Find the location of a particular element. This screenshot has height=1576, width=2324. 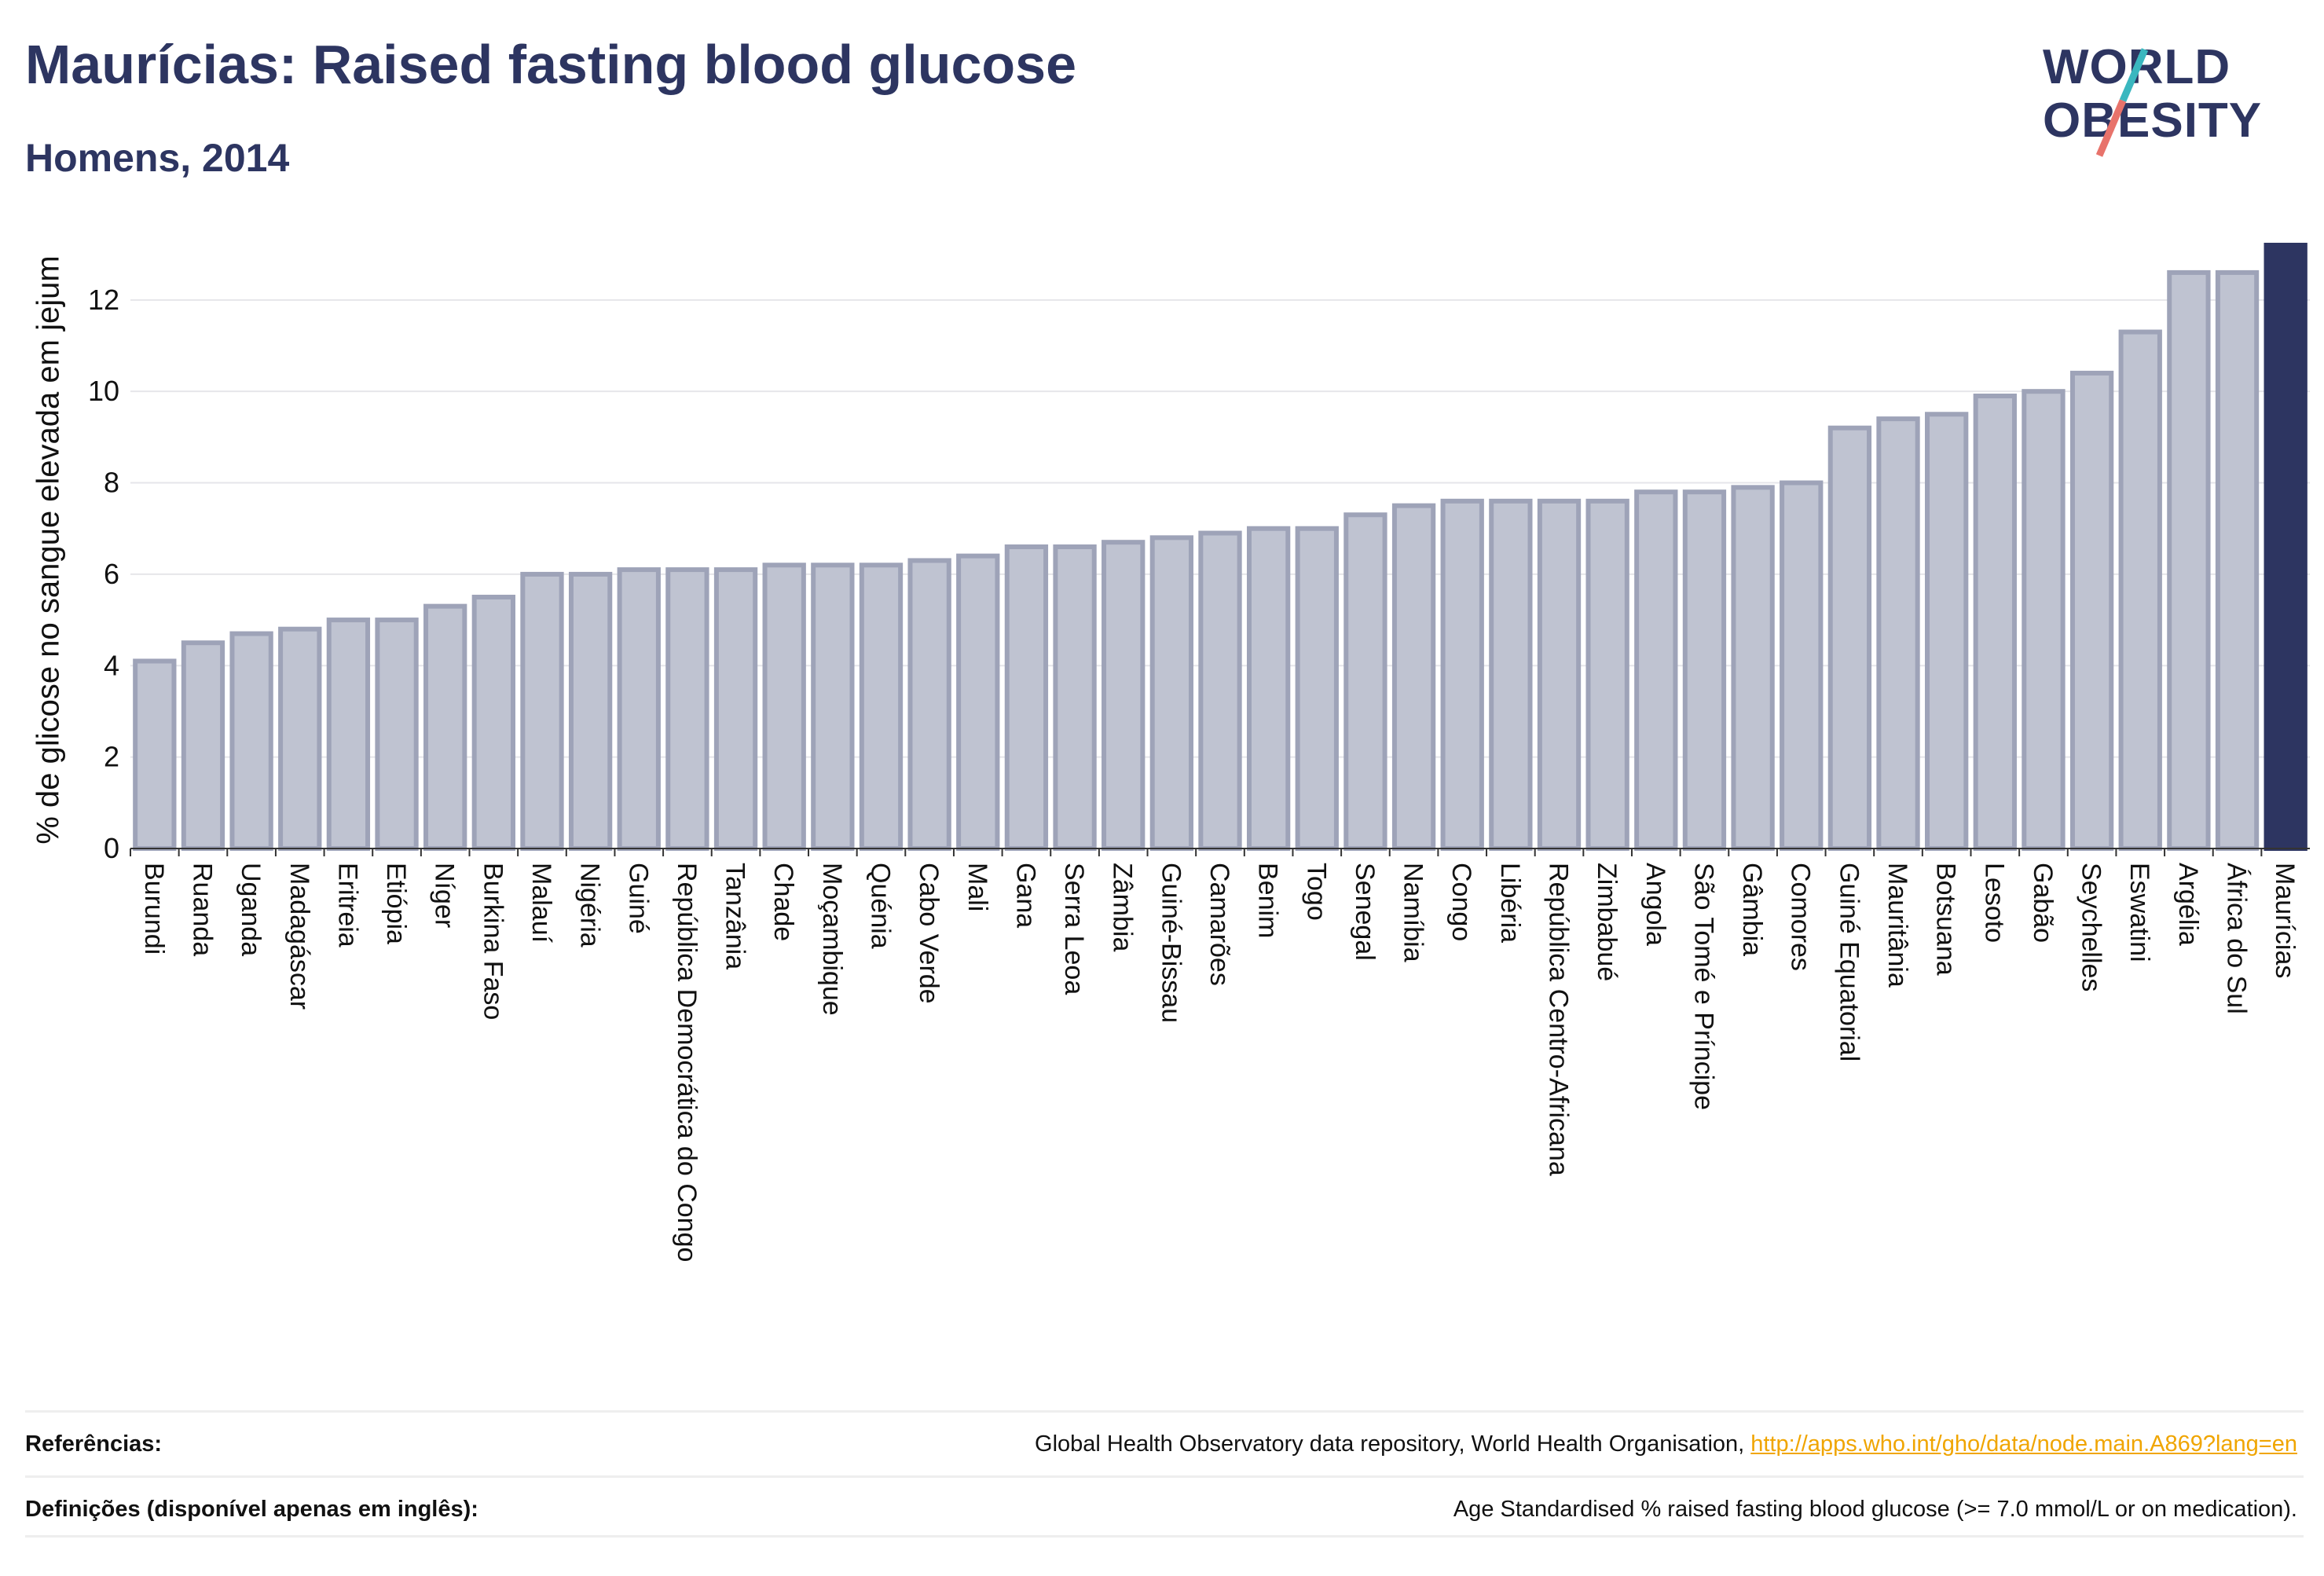

x-tick-label: Uganda is located at coordinates (251, 909).